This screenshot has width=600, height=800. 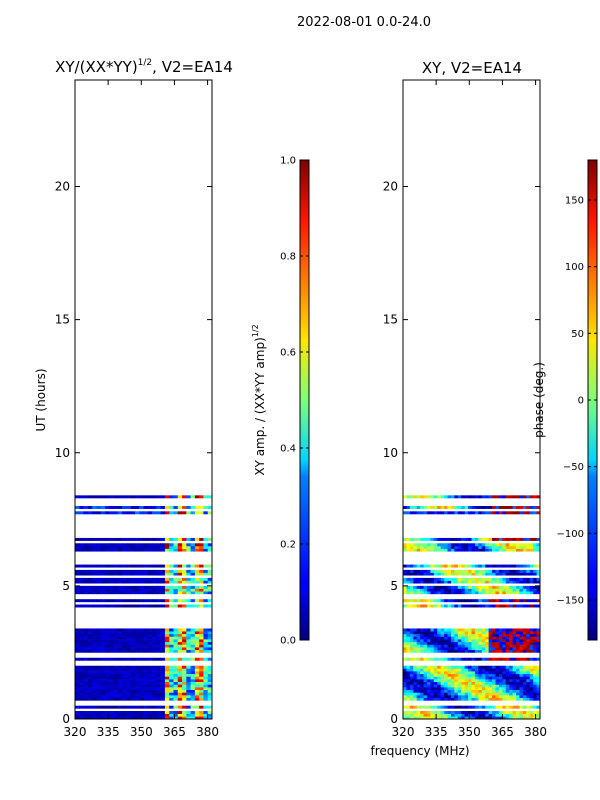 What do you see at coordinates (288, 257) in the screenshot?
I see `amplitude-colorbar-tick-label: 0.8` at bounding box center [288, 257].